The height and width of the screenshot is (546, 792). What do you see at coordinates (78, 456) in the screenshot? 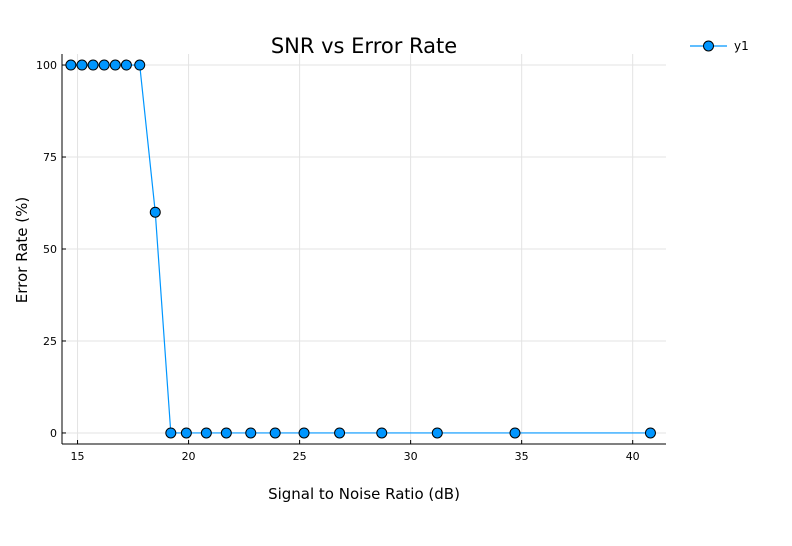
I see `x-tick-label-15: 15` at bounding box center [78, 456].